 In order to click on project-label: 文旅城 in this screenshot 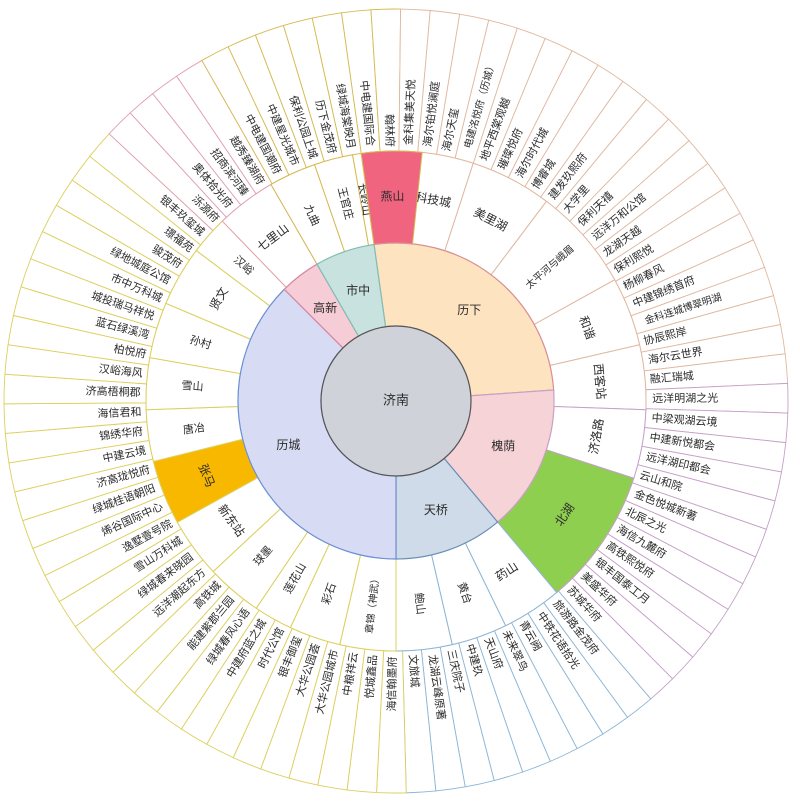, I will do `click(414, 671)`.